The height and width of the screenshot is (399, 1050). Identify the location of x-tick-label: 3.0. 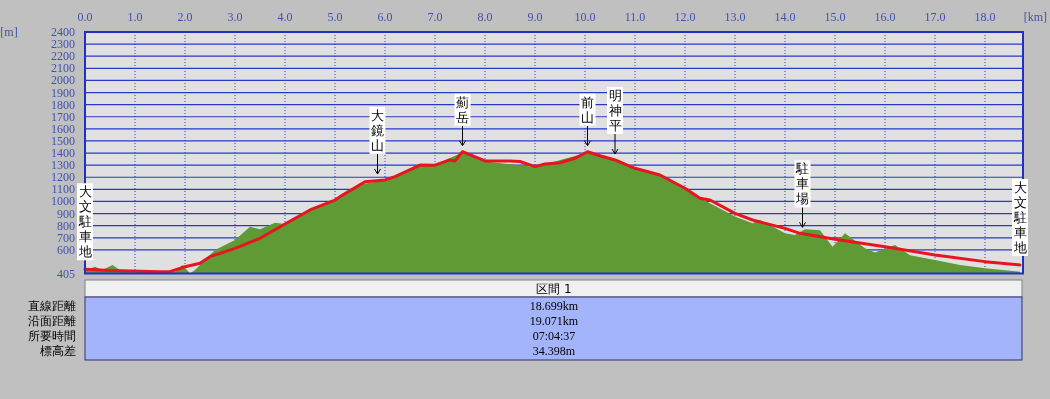
(235, 17).